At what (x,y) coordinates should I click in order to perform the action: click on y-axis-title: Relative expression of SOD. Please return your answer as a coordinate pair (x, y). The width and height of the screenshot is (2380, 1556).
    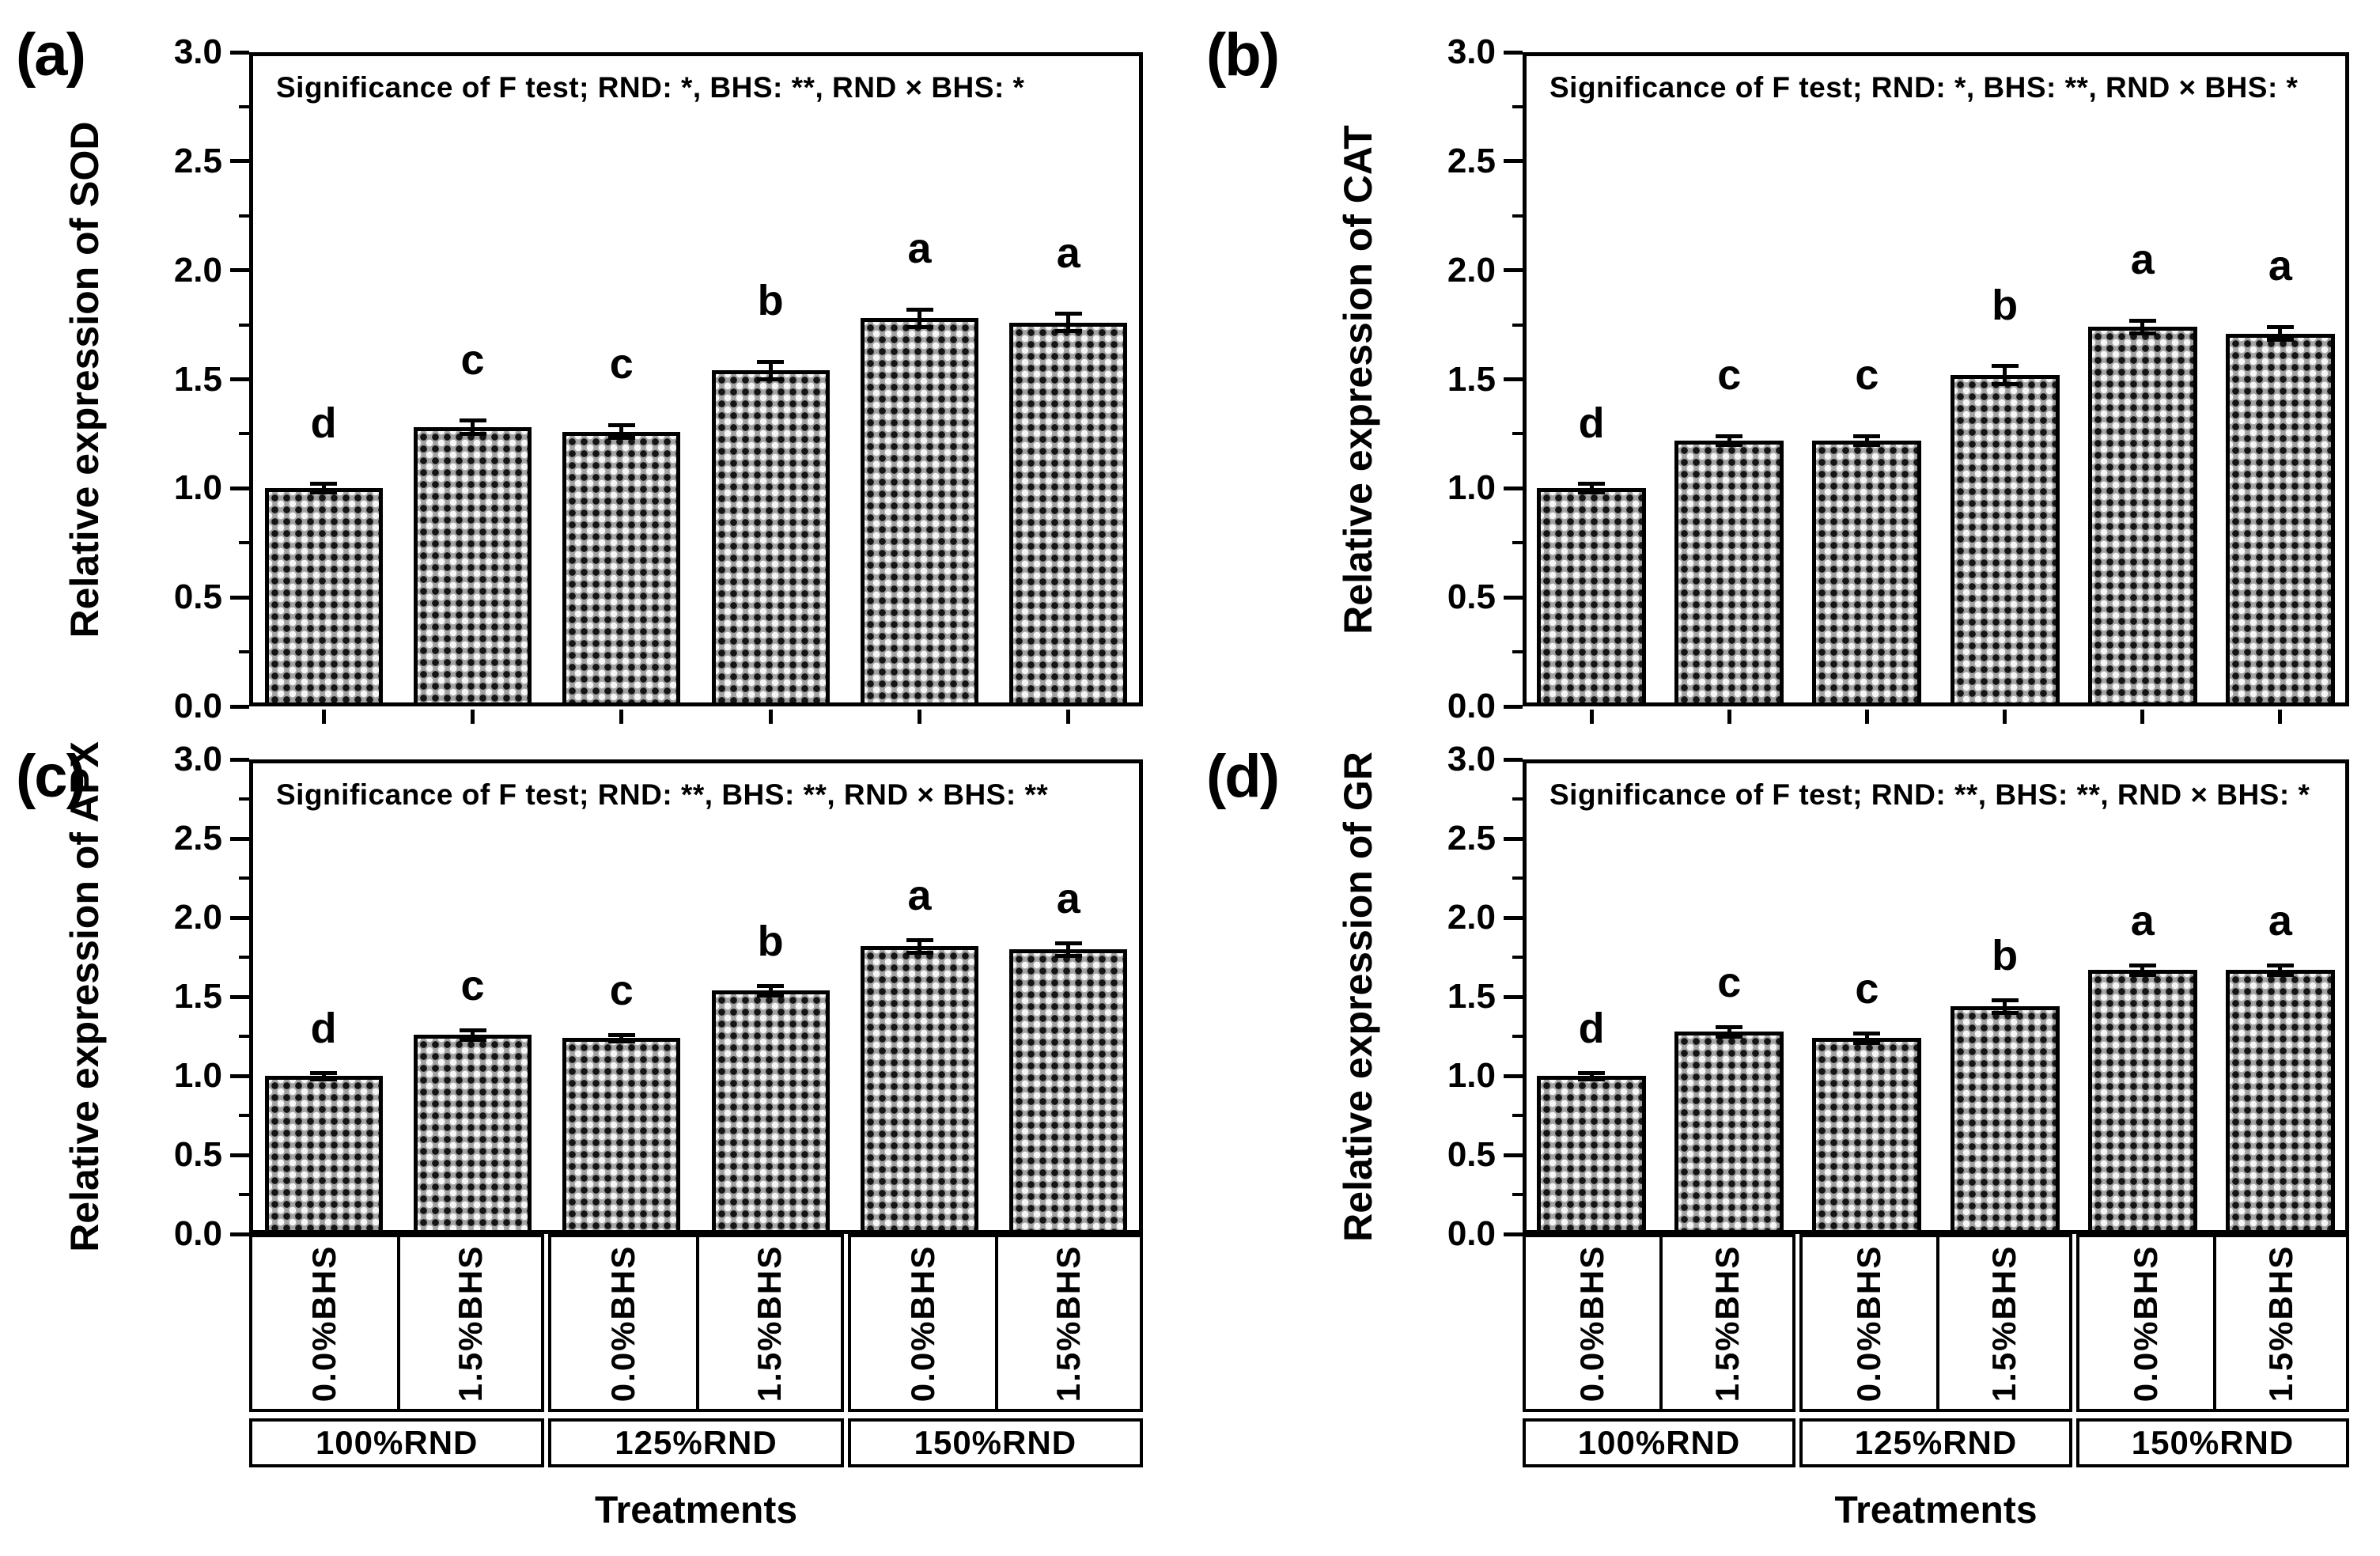
    Looking at the image, I should click on (84, 379).